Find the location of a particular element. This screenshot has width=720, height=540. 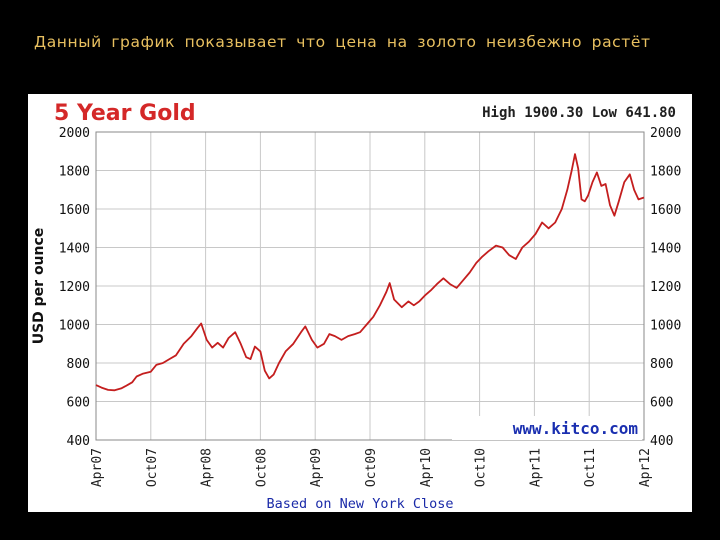

x-tick-label: Apr11 is located at coordinates (535, 467).